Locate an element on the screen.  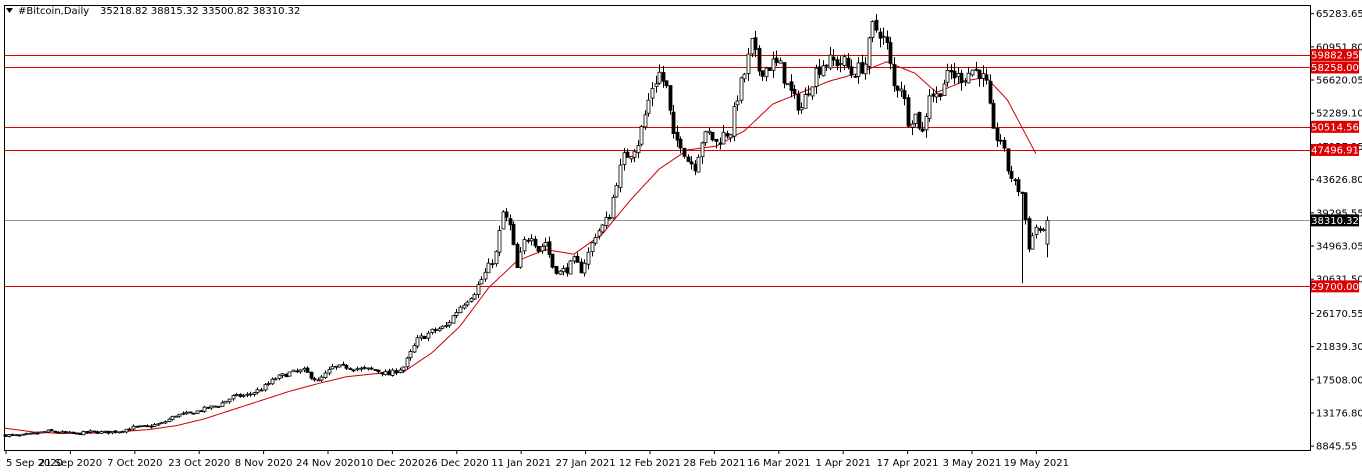
x-tick-label: 1 Apr 2021 is located at coordinates (842, 463).